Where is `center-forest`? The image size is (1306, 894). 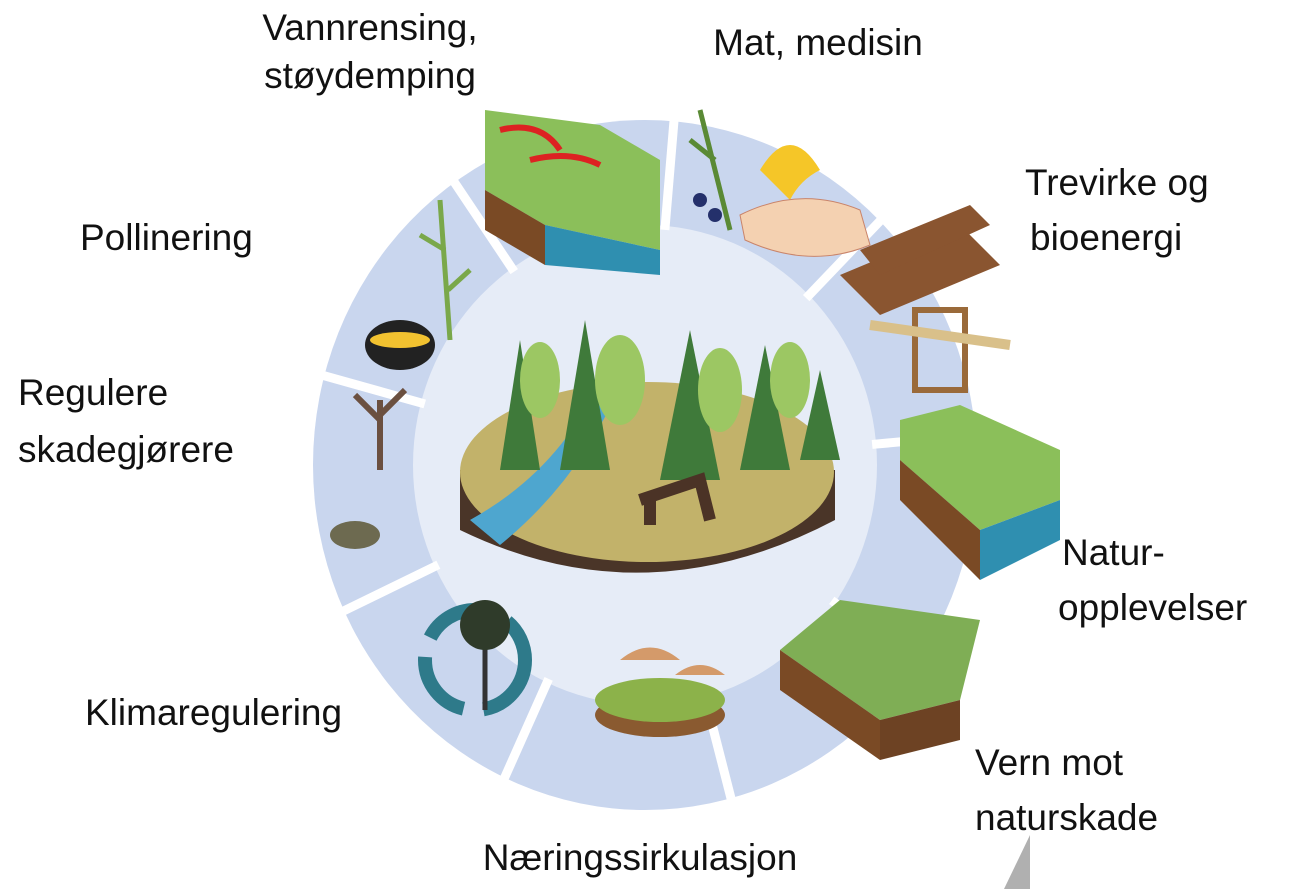 center-forest is located at coordinates (650, 446).